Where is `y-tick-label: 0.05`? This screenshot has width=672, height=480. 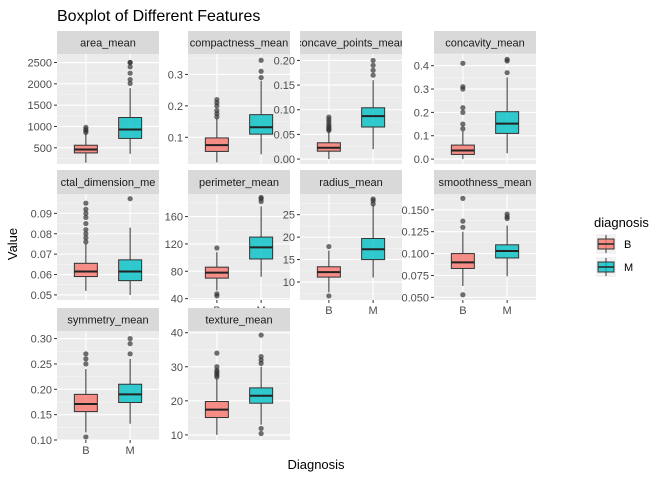
y-tick-label: 0.05 is located at coordinates (284, 135).